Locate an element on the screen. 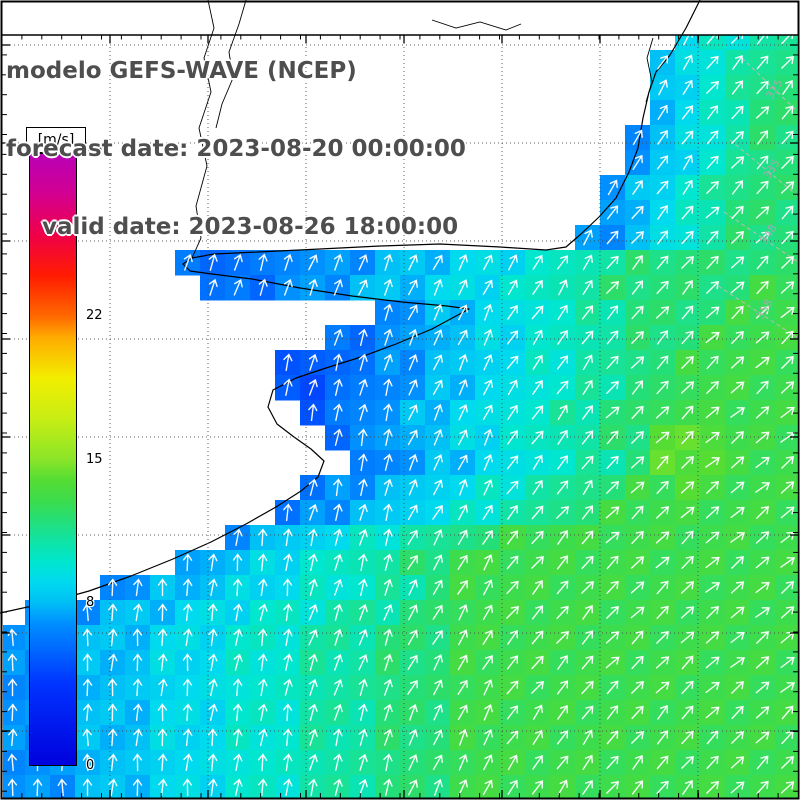 The image size is (800, 800). title-valid-date: valid date: 2023-08-26 18:00:00 is located at coordinates (250, 227).